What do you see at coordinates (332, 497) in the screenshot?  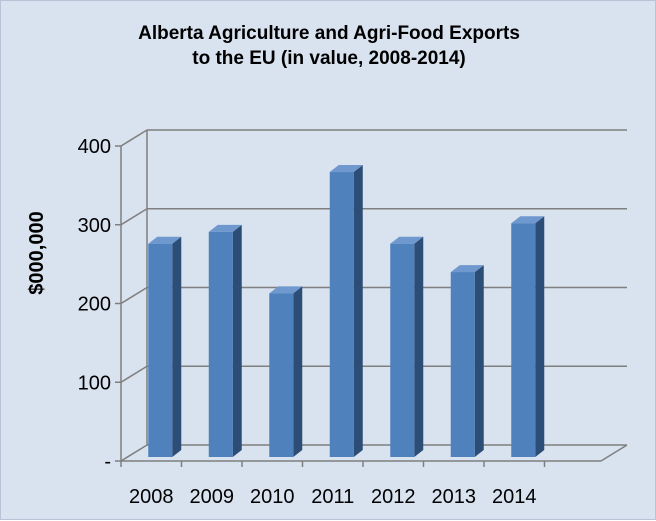 I see `x-tick-label: 2011` at bounding box center [332, 497].